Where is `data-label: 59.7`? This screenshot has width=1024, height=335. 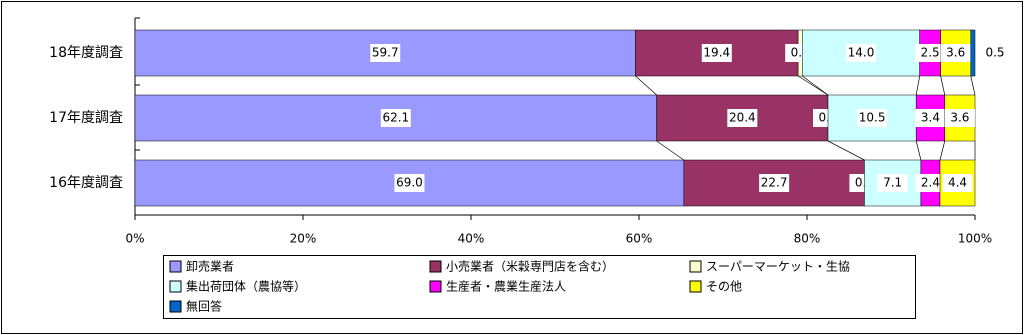 data-label: 59.7 is located at coordinates (385, 53).